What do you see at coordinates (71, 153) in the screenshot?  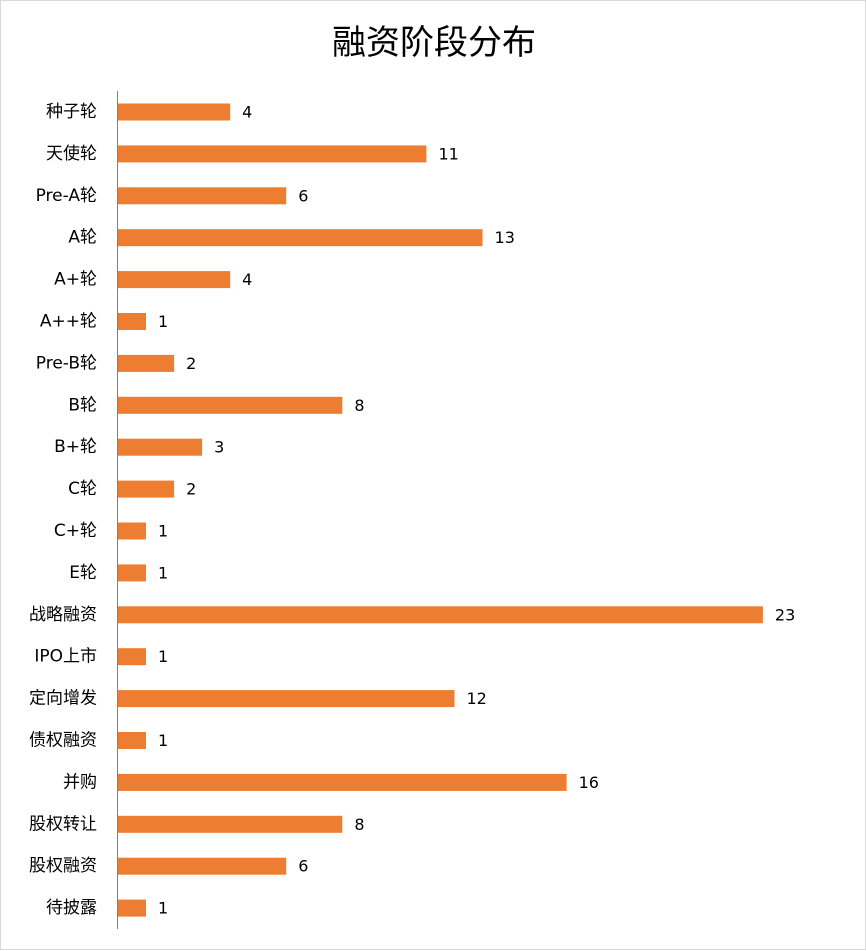 I see `category-label: 天使轮` at bounding box center [71, 153].